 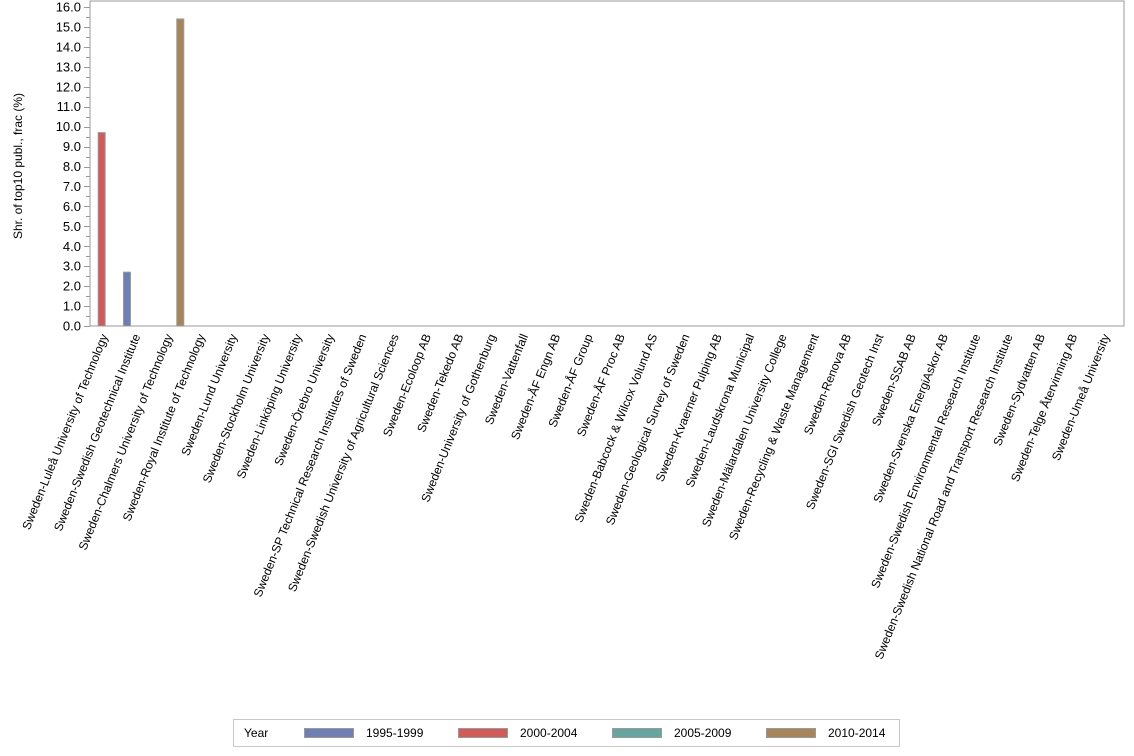 What do you see at coordinates (72, 266) in the screenshot?
I see `y-tick-label: 3.0` at bounding box center [72, 266].